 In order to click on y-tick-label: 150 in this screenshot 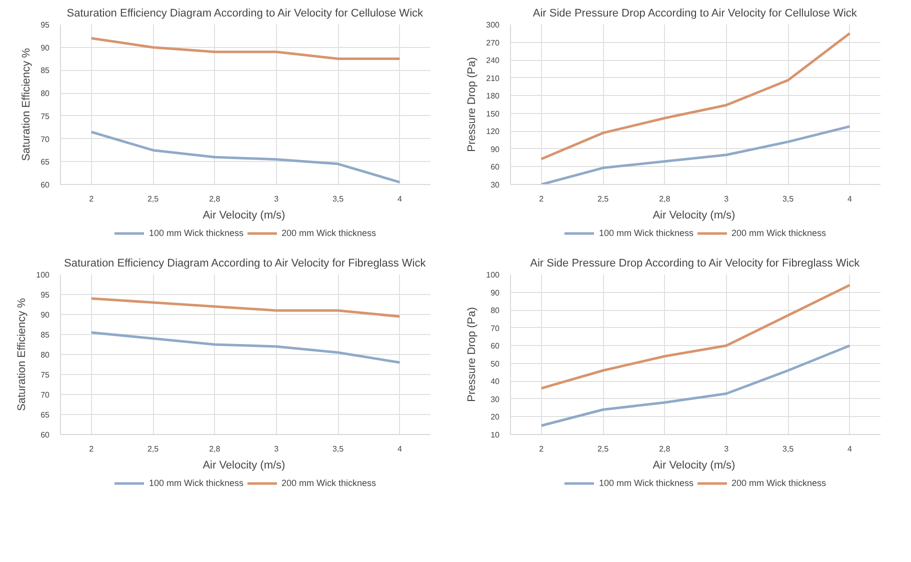, I will do `click(493, 113)`.